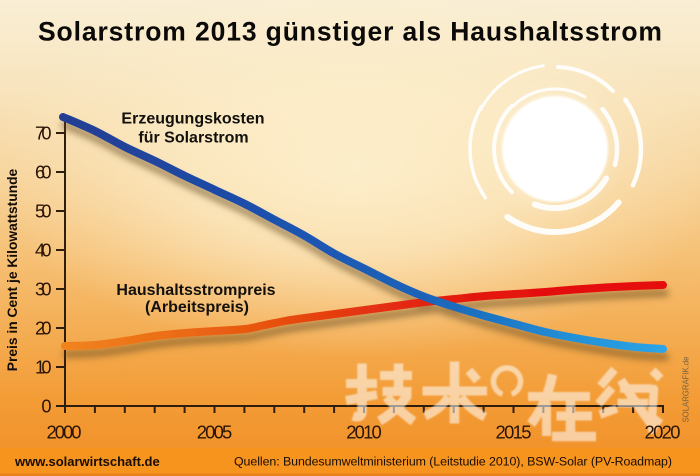  Describe the element at coordinates (43, 173) in the screenshot. I see `svg-text: 60` at that location.